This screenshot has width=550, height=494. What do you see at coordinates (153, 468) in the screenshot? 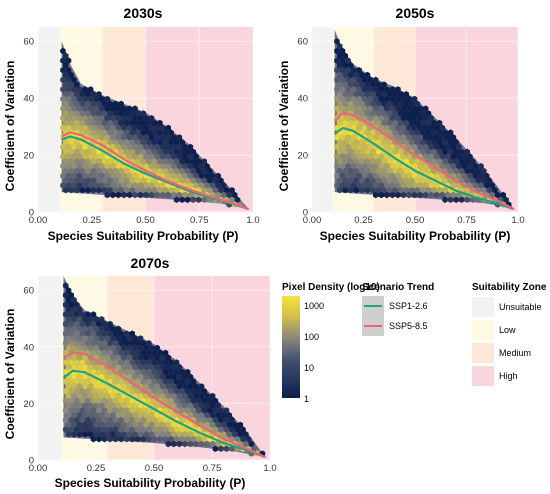
I see `x-ticks: 0.00 0.25 0.50 0.75 1.0` at bounding box center [153, 468].